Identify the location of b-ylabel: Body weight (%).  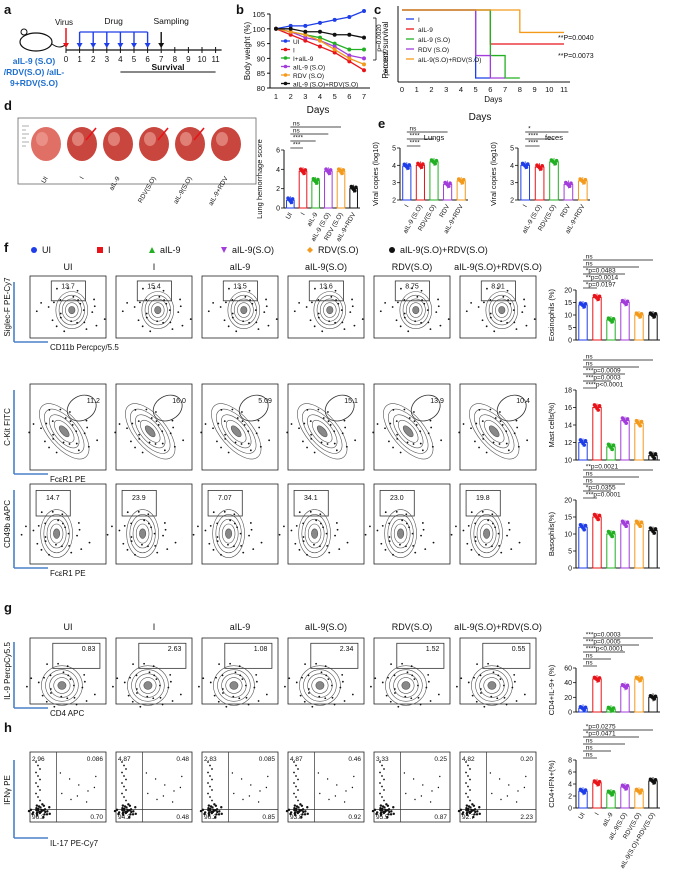
(247, 51).